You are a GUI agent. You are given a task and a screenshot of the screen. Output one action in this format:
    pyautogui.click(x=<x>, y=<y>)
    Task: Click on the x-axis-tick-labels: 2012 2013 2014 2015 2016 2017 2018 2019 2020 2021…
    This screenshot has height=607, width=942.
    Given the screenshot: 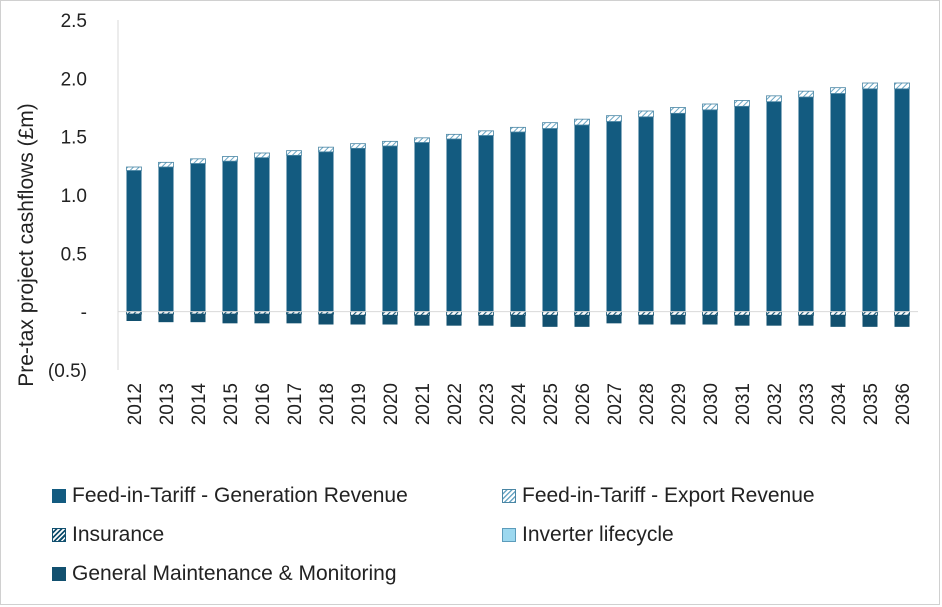 What is the action you would take?
    pyautogui.click(x=519, y=404)
    